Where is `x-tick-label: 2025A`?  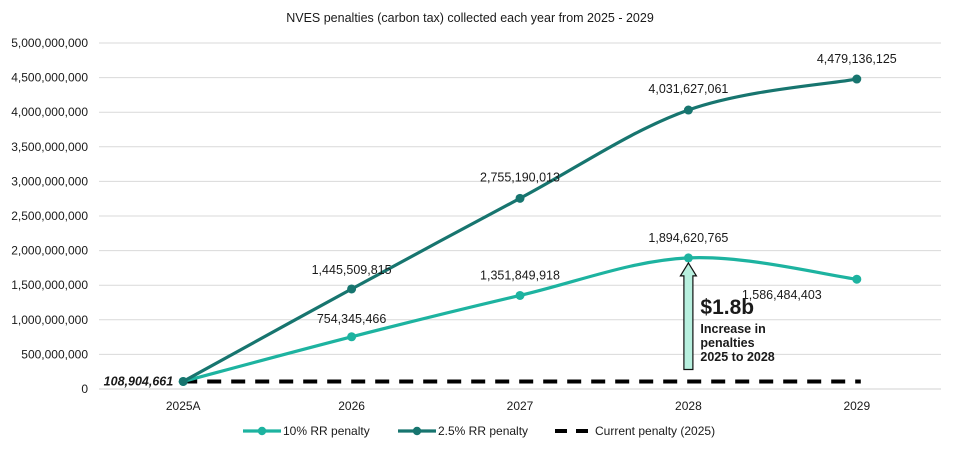 x-tick-label: 2025A is located at coordinates (183, 406).